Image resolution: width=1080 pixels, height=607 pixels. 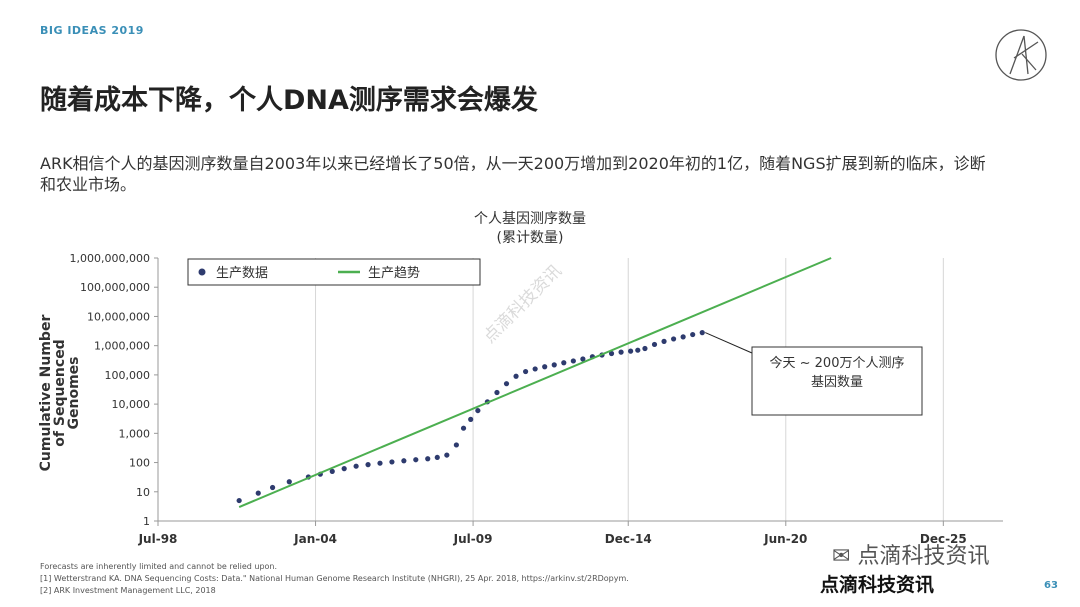 I want to click on x-tick-label: Dec-25, so click(x=943, y=539).